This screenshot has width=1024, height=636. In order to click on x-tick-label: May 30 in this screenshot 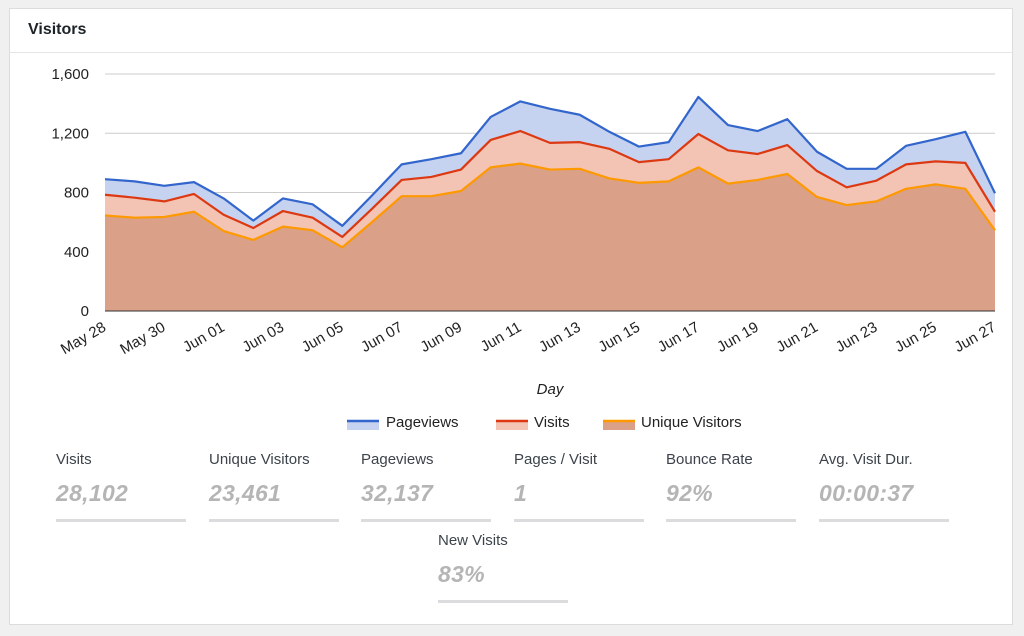, I will do `click(142, 338)`.